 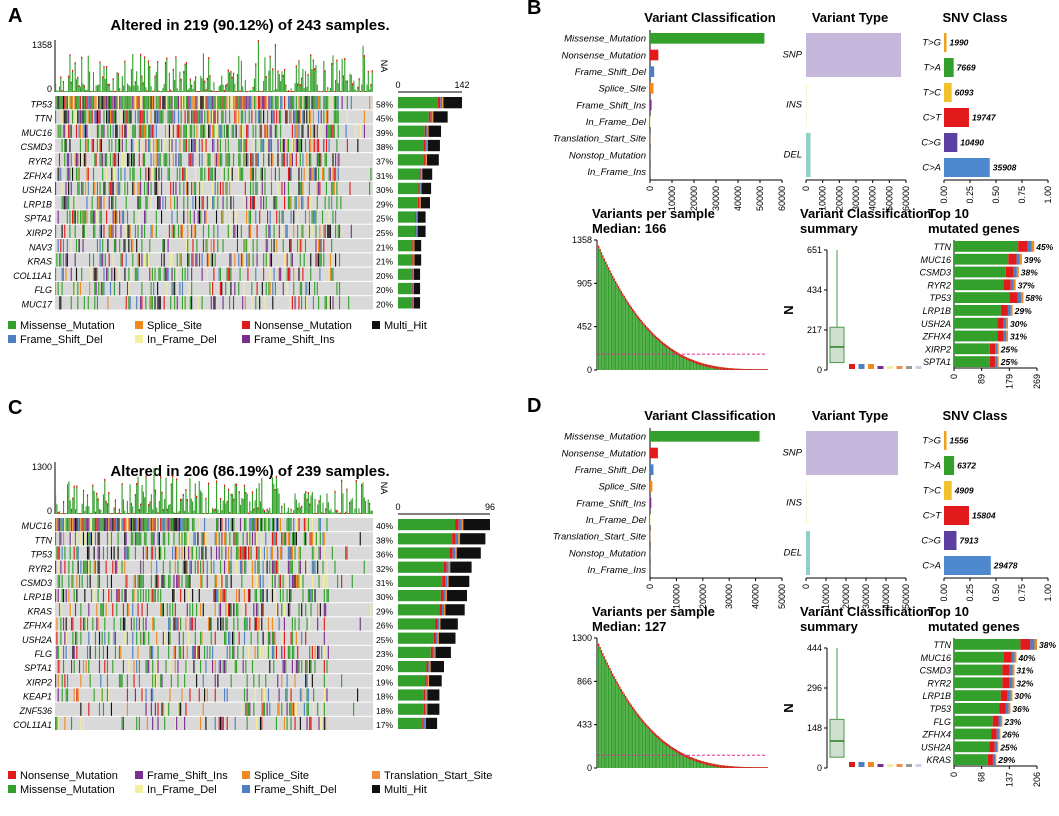 What do you see at coordinates (1024, 671) in the screenshot?
I see `top-pct-label: 31%` at bounding box center [1024, 671].